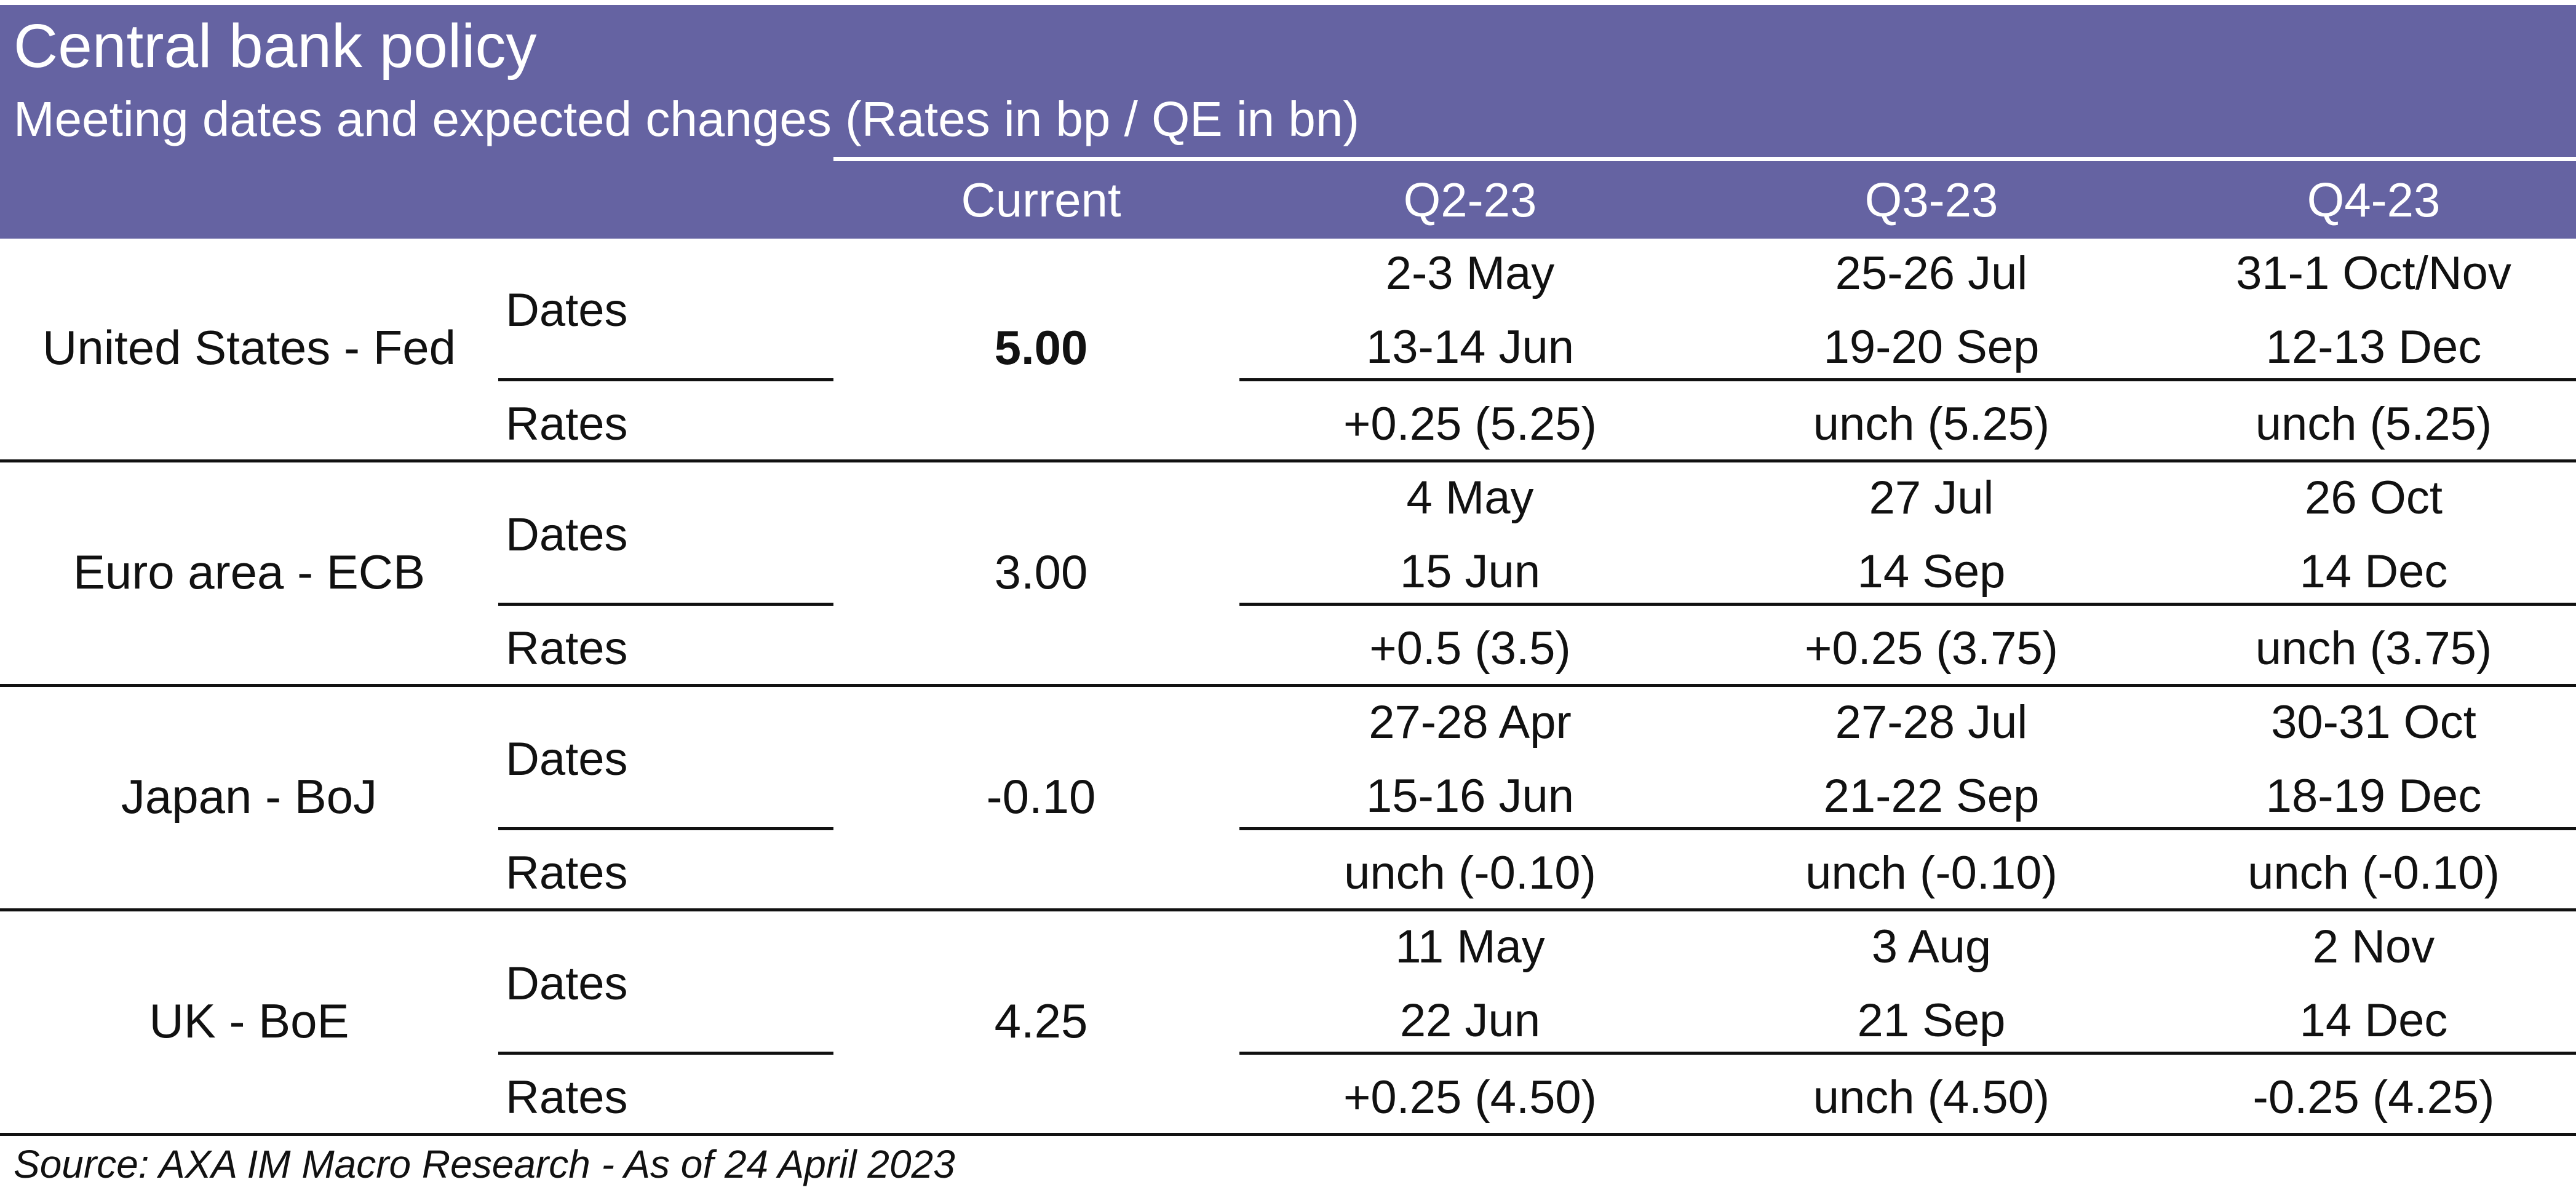 The height and width of the screenshot is (1198, 2576). Describe the element at coordinates (1704, 159) in the screenshot. I see `header-divider` at that location.